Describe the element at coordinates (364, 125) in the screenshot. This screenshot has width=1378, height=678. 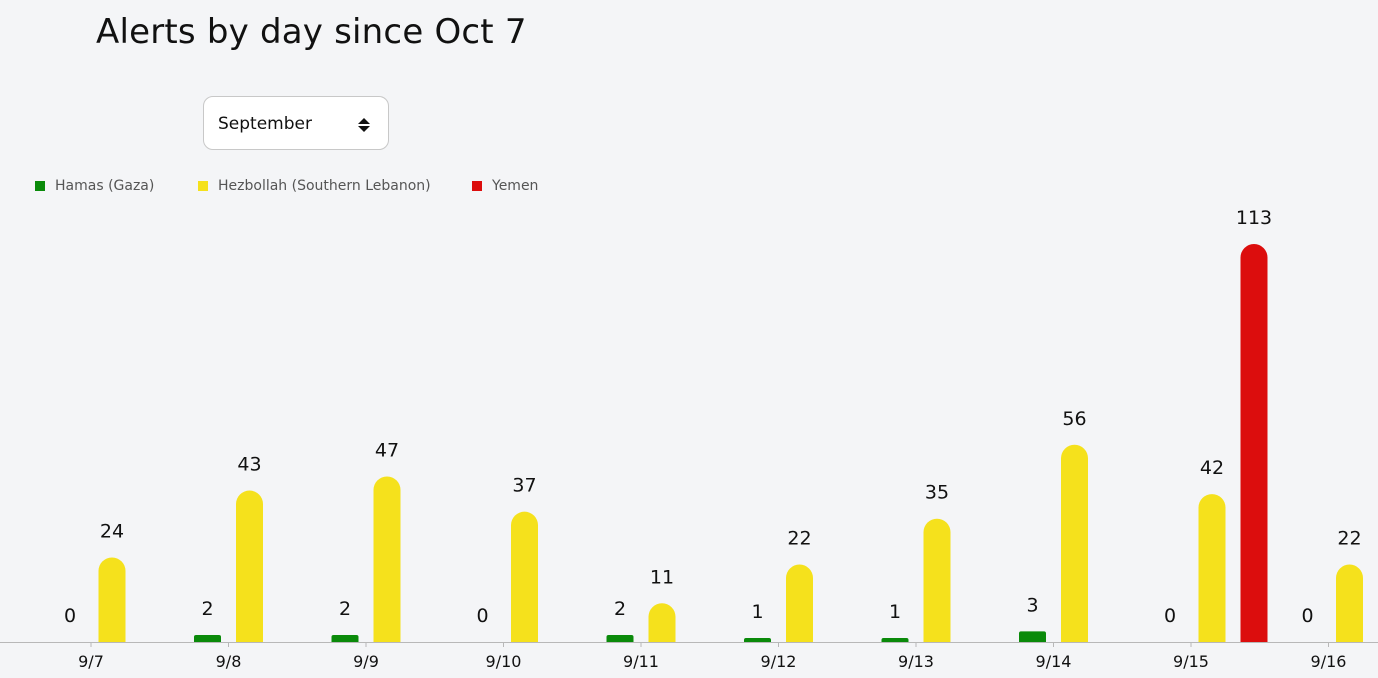
I see `sort-arrows-icon` at that location.